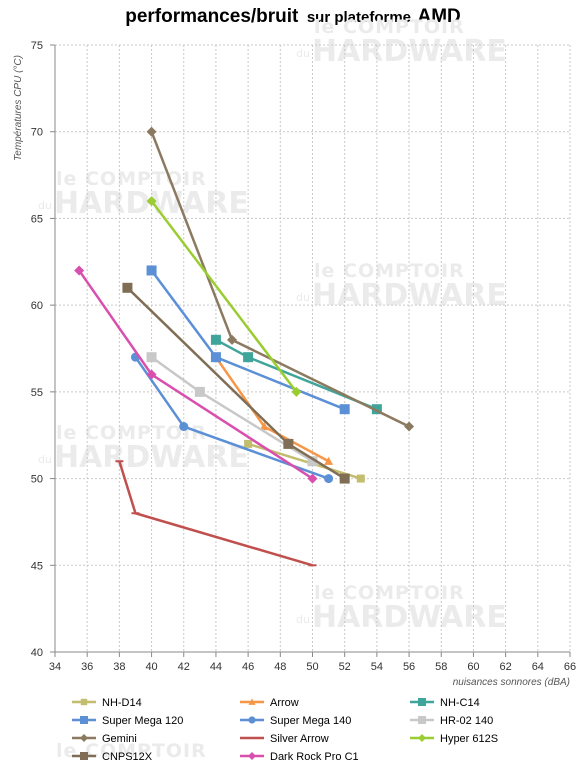 This screenshot has height=764, width=586. What do you see at coordinates (469, 739) in the screenshot?
I see `legend-label: Hyper 612S` at bounding box center [469, 739].